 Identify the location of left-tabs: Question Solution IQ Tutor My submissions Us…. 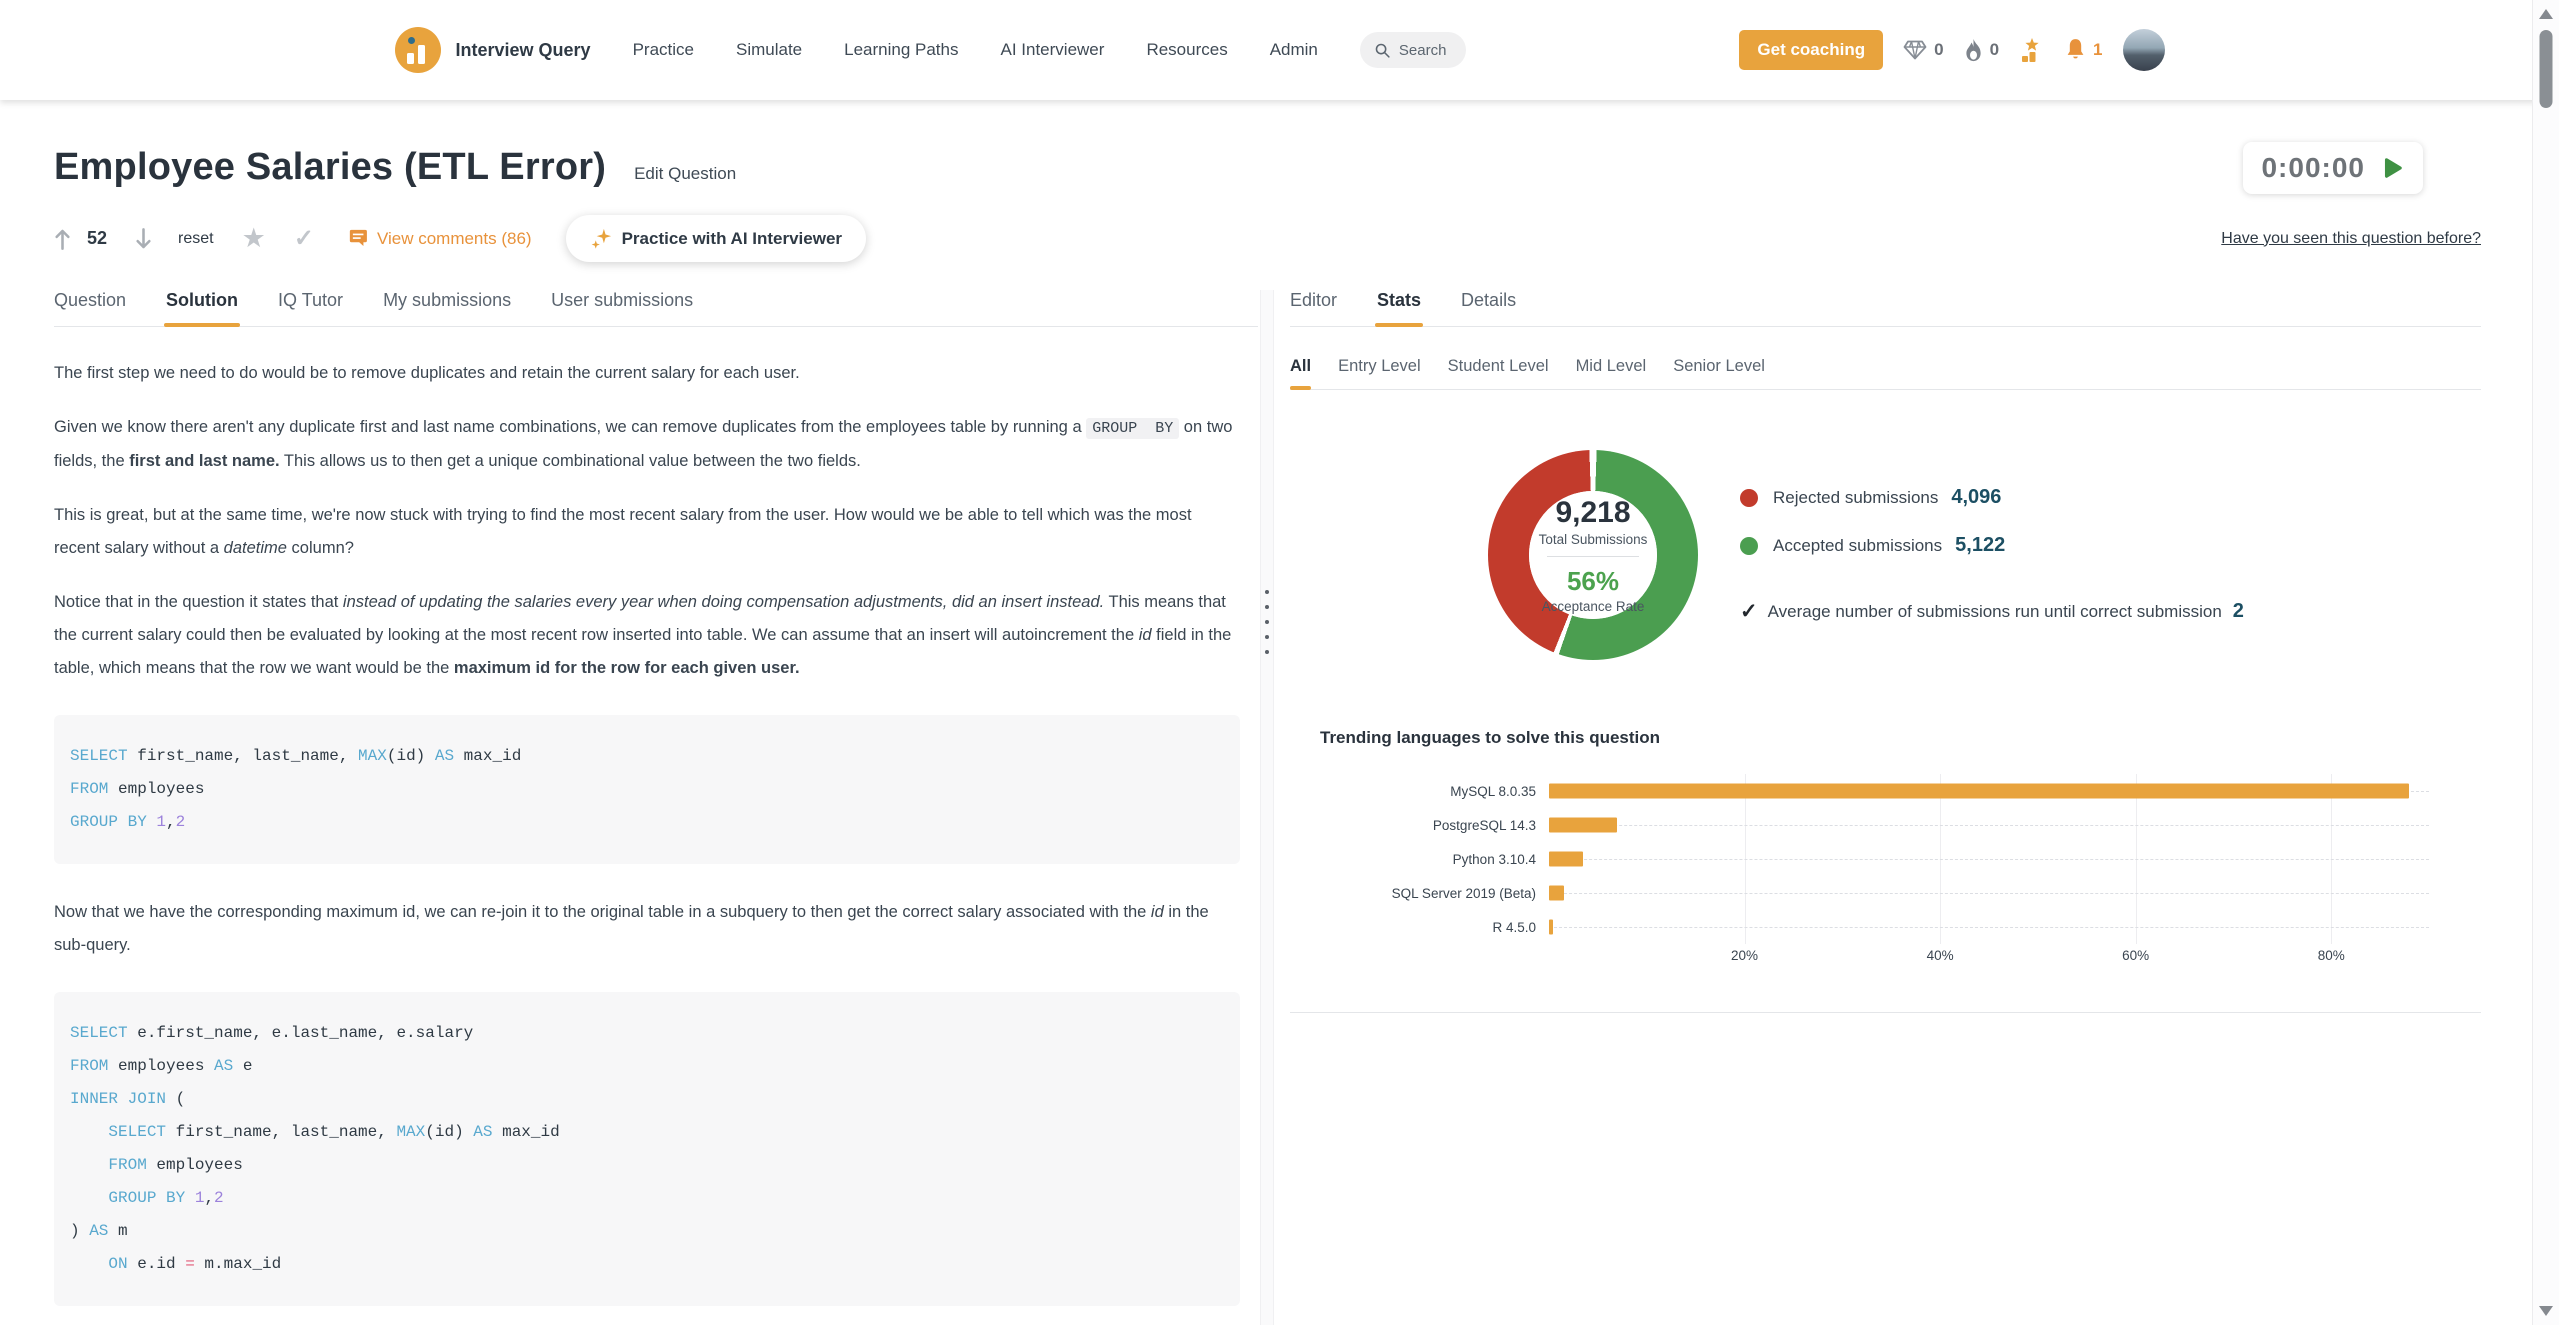
(656, 308).